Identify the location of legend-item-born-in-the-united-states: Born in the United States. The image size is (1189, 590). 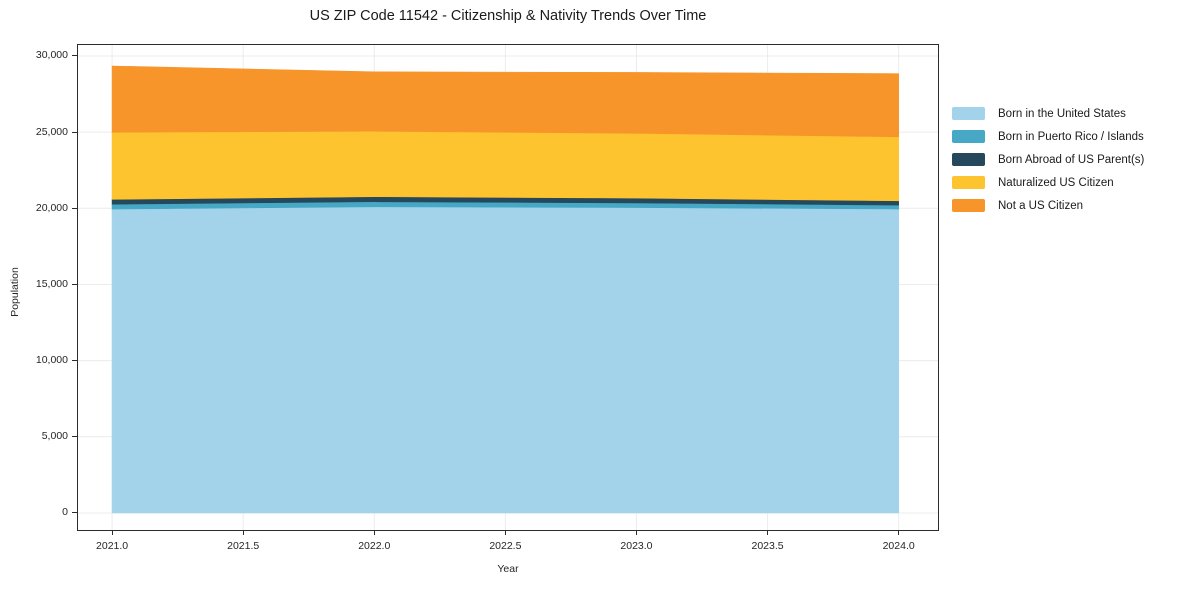
(1048, 113).